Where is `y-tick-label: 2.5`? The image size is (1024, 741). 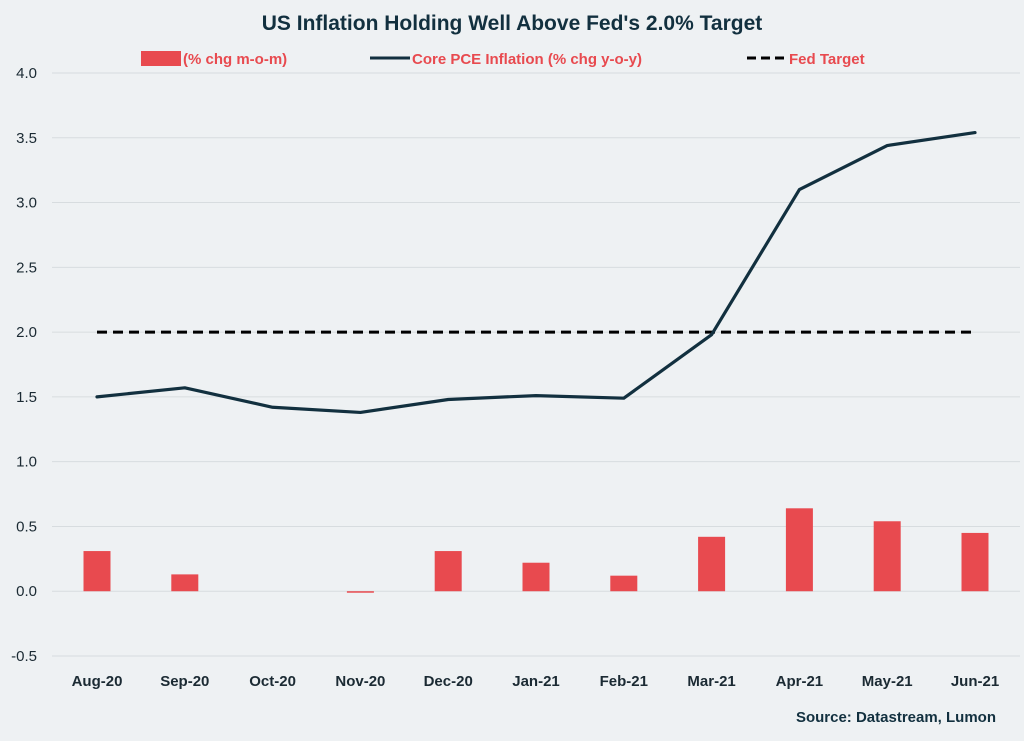 y-tick-label: 2.5 is located at coordinates (26, 267).